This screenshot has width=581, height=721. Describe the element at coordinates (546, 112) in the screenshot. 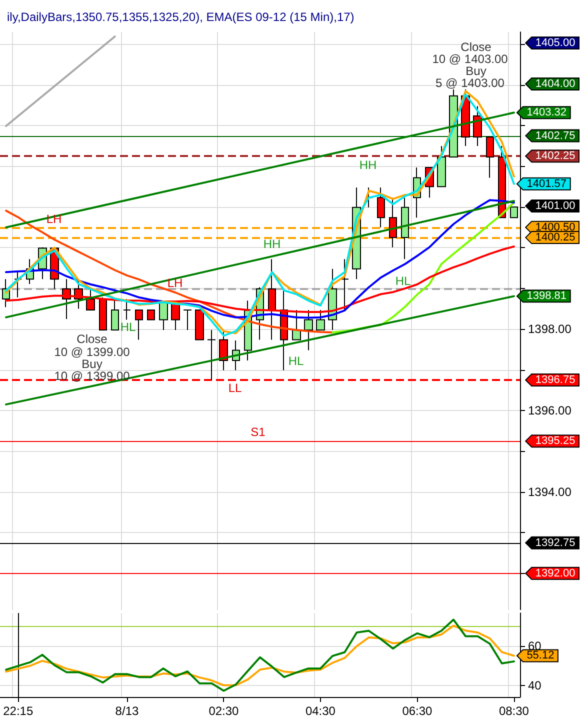

I see `data-label: 1403.32` at that location.